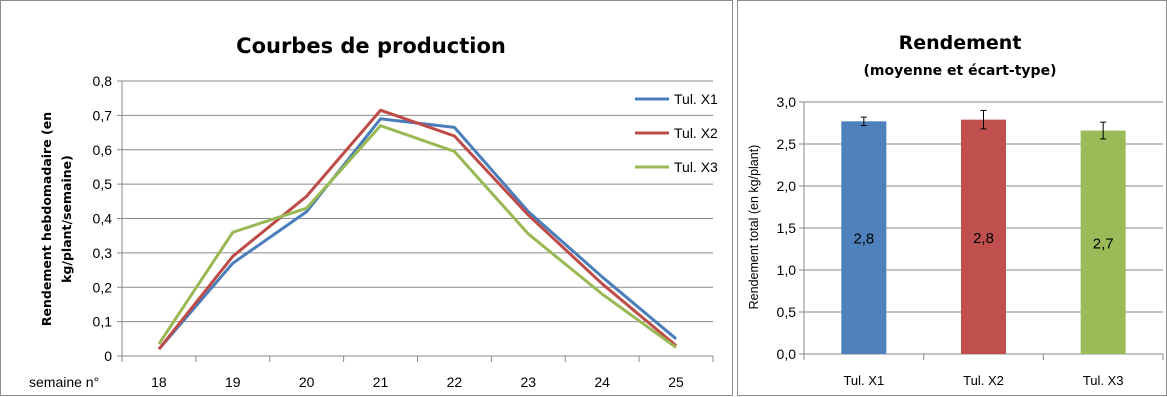  I want to click on y-axis-label: Rendement total (en kg/plant), so click(754, 227).